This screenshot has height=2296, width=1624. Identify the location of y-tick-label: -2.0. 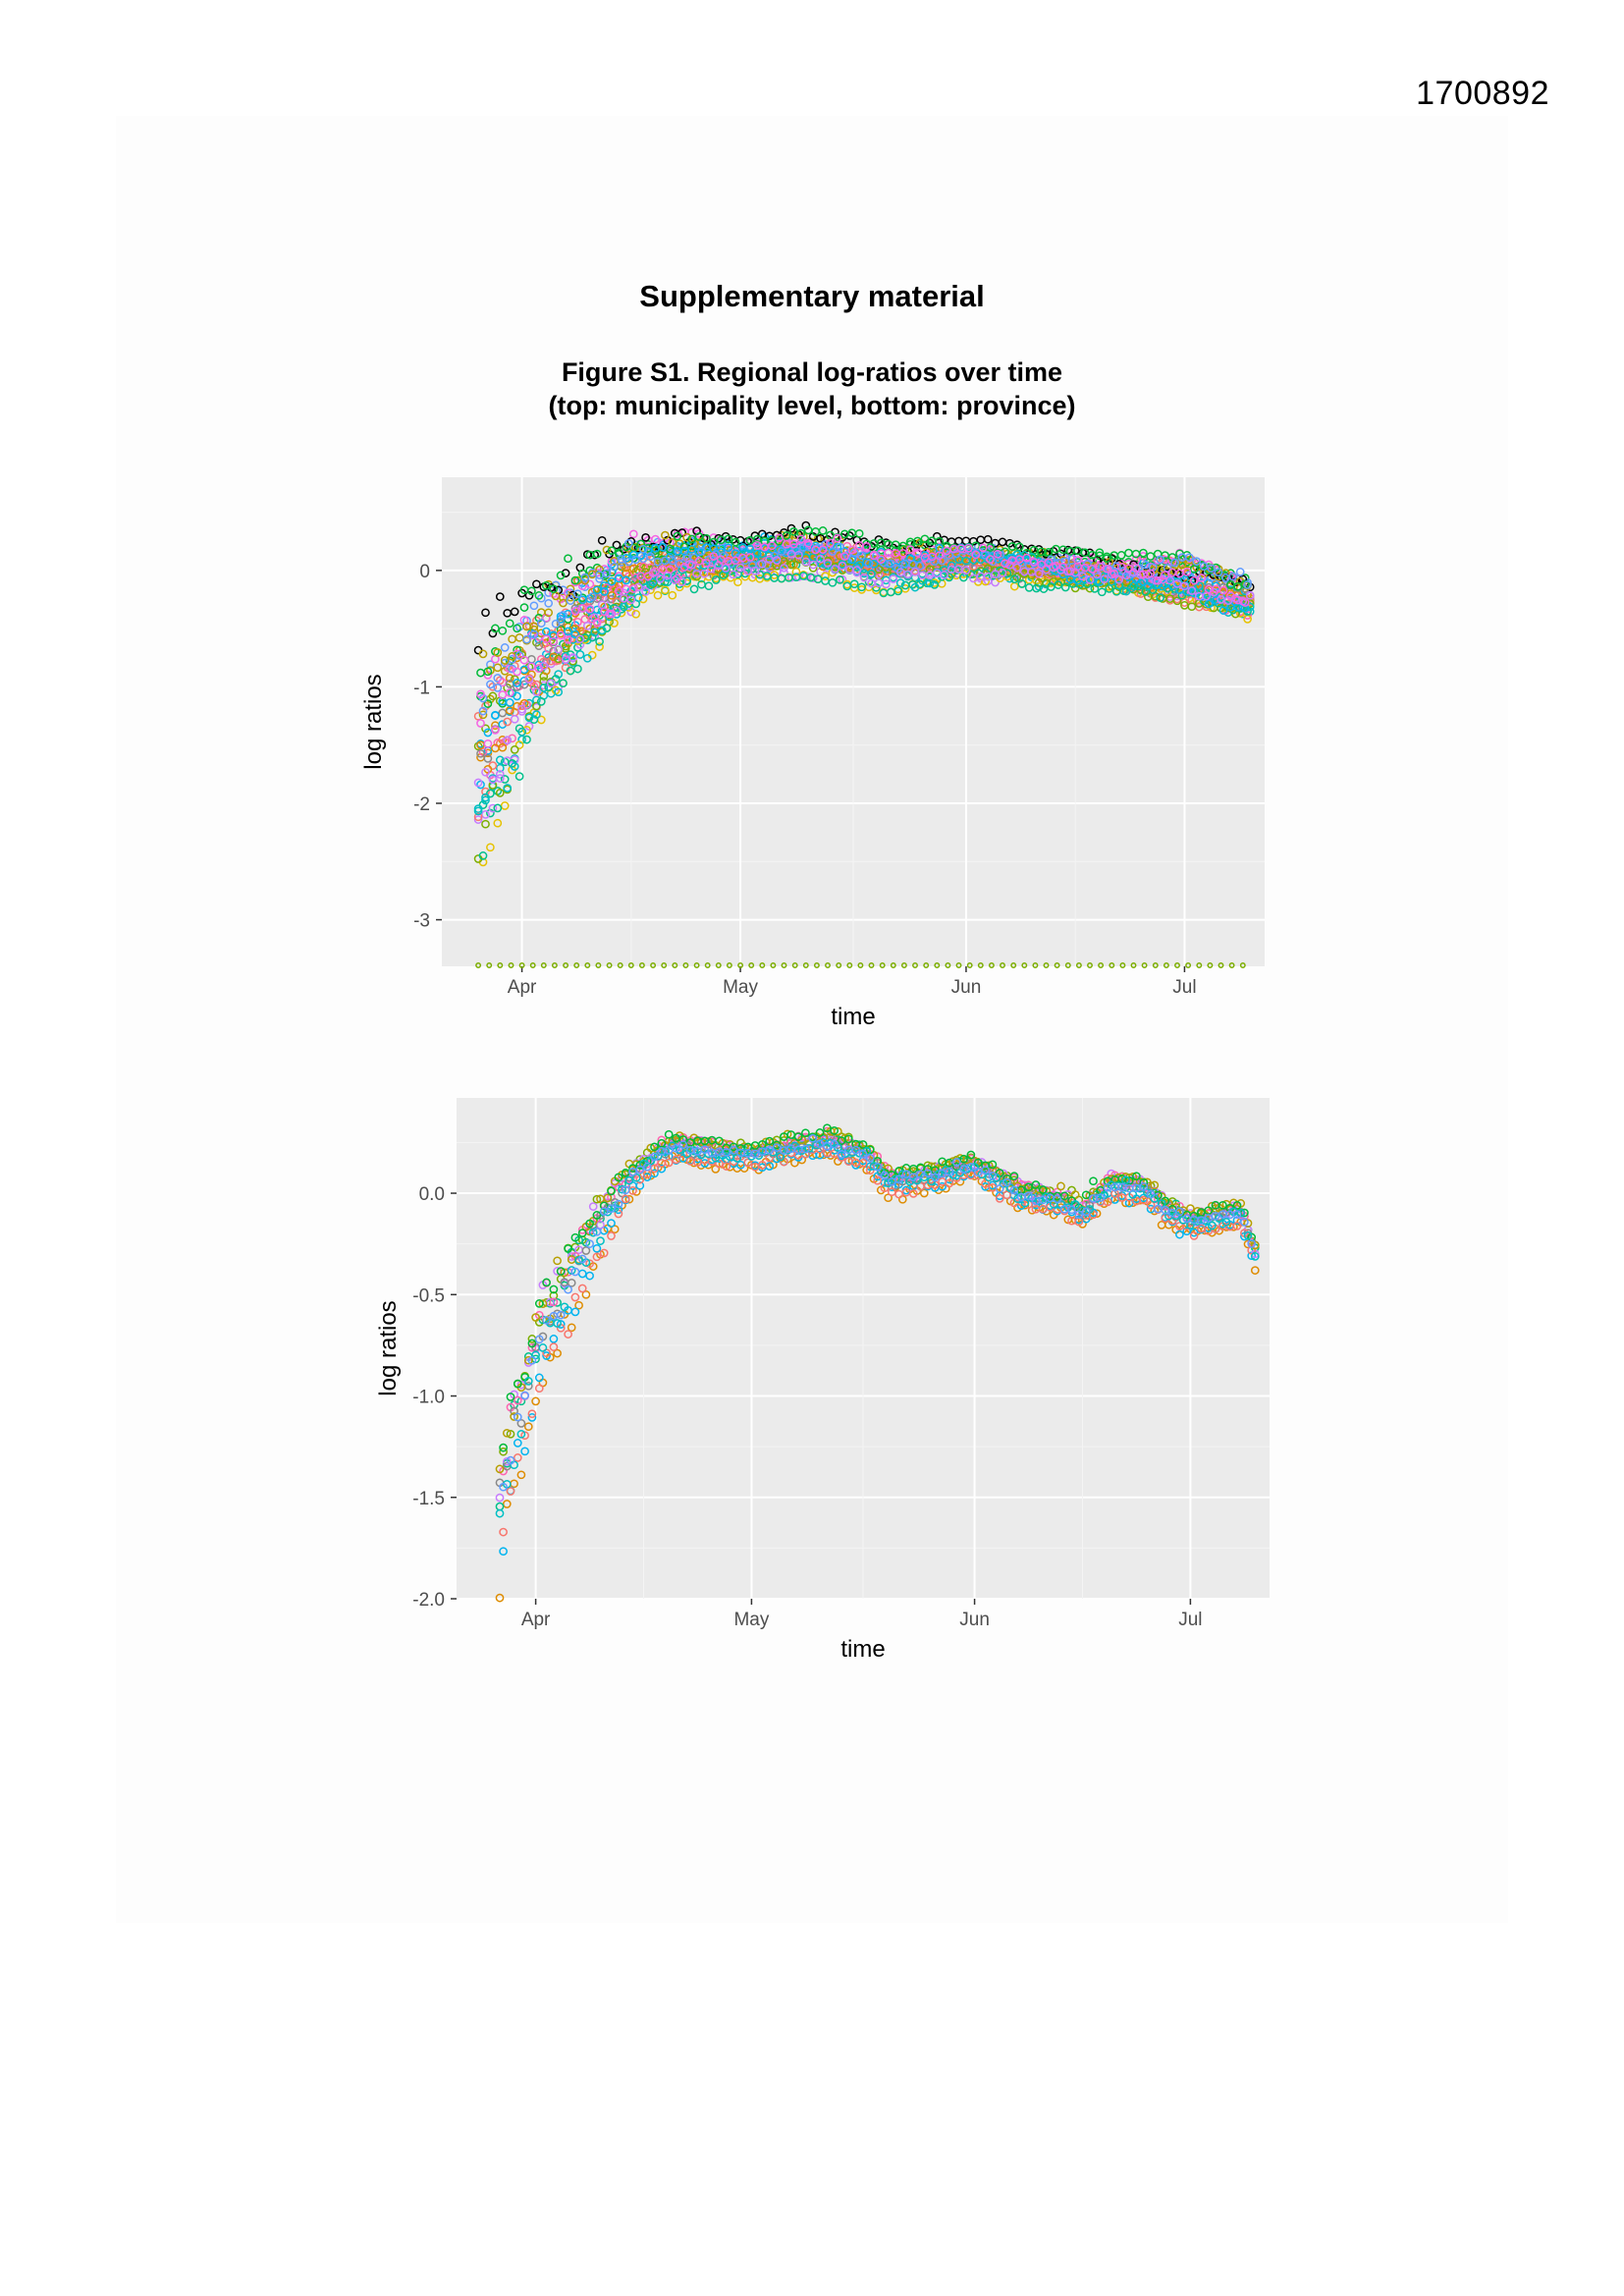
(428, 1600).